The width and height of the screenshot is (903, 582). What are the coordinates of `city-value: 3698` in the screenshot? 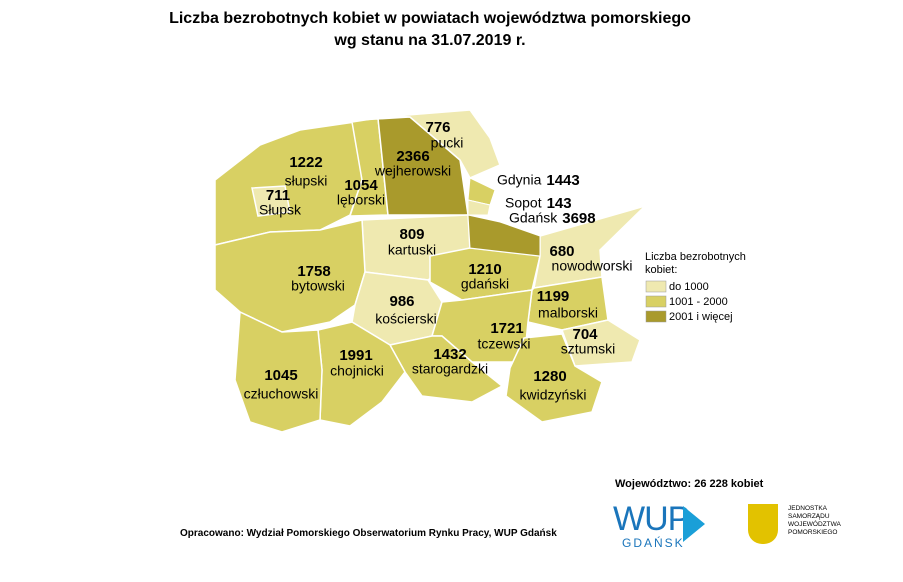 It's located at (578, 218).